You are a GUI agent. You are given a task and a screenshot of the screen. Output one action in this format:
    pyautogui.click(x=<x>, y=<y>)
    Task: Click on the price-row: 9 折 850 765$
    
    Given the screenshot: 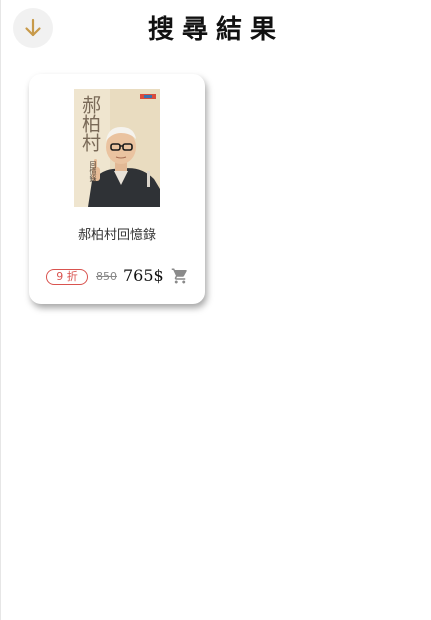 What is the action you would take?
    pyautogui.click(x=121, y=277)
    